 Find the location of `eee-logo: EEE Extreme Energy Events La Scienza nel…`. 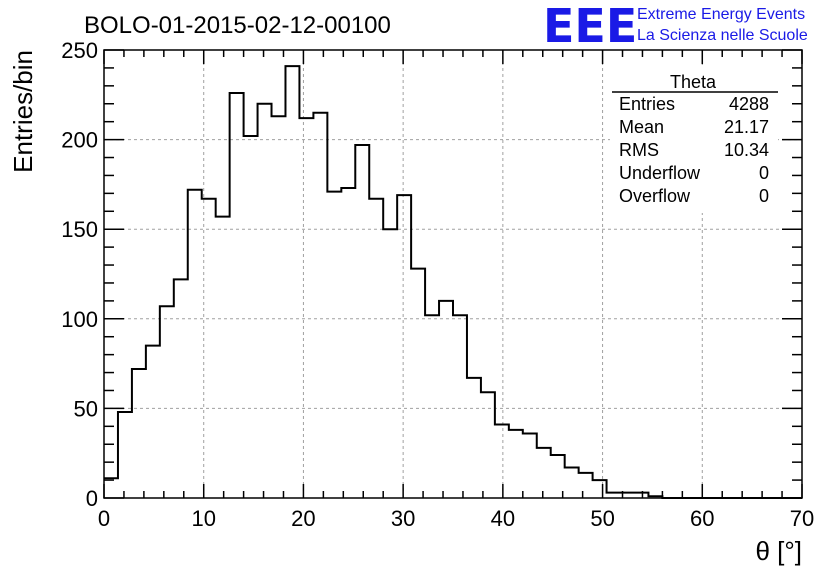

eee-logo: EEE Extreme Energy Events La Scienza nel… is located at coordinates (675, 26).